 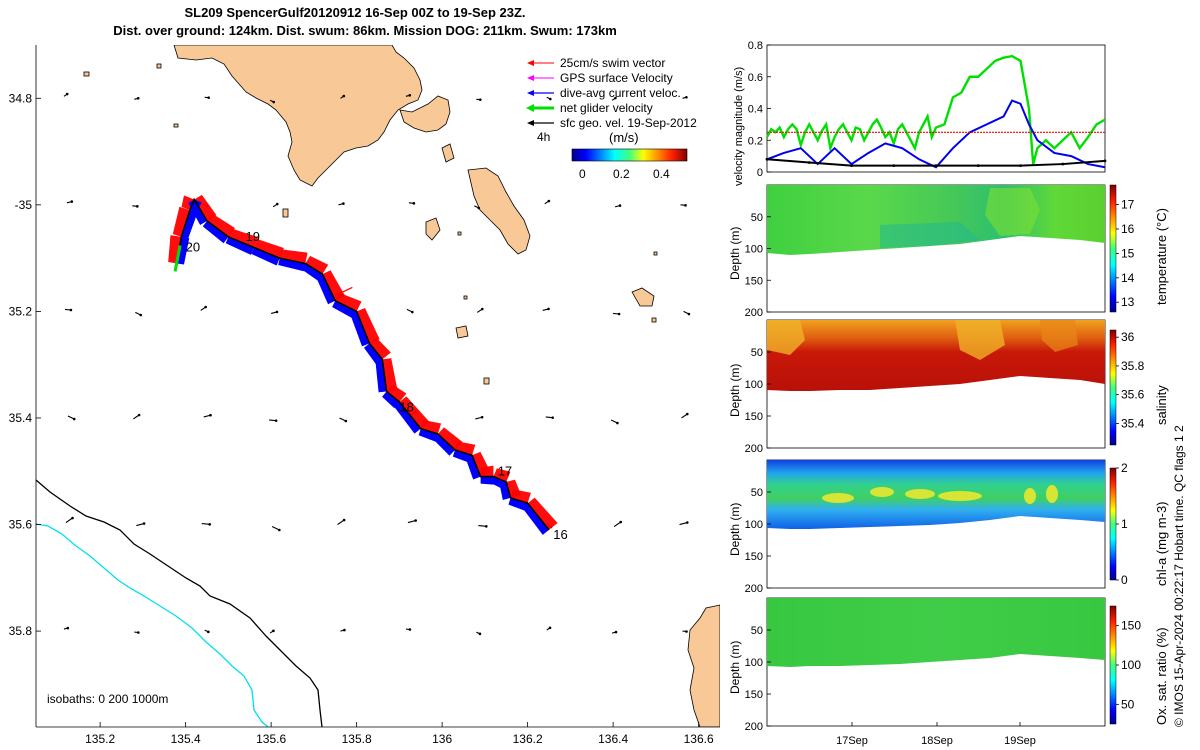 I want to click on temperature-panel, so click(x=941, y=248).